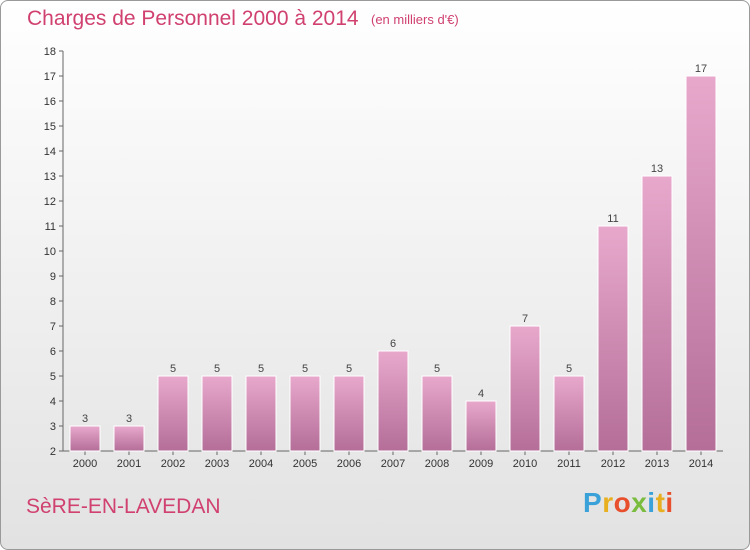  What do you see at coordinates (261, 464) in the screenshot?
I see `x-tick-label: 2004` at bounding box center [261, 464].